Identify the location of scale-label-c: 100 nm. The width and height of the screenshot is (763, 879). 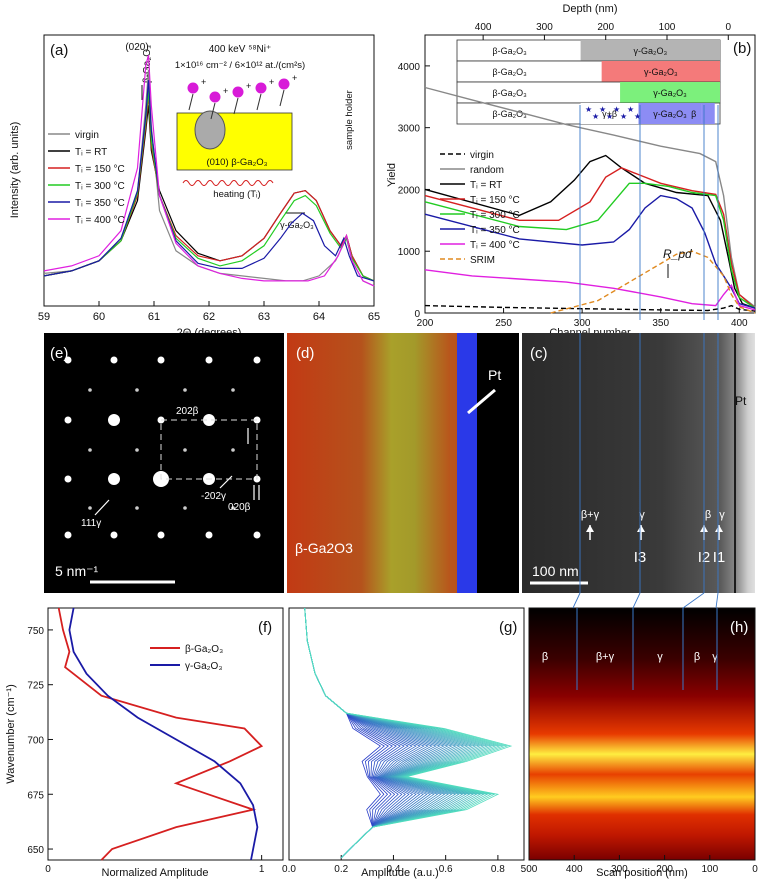
(555, 571).